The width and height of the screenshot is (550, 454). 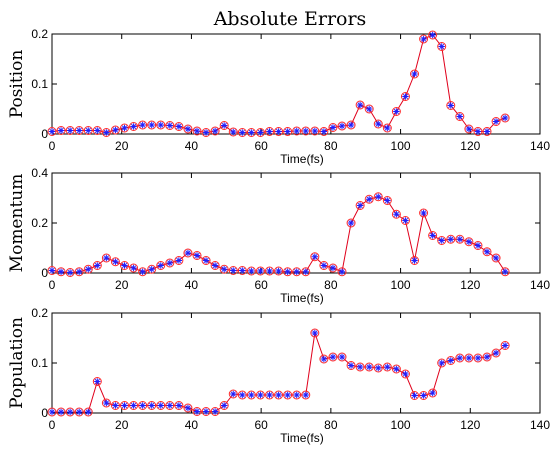 What do you see at coordinates (278, 235) in the screenshot?
I see `series-line` at bounding box center [278, 235].